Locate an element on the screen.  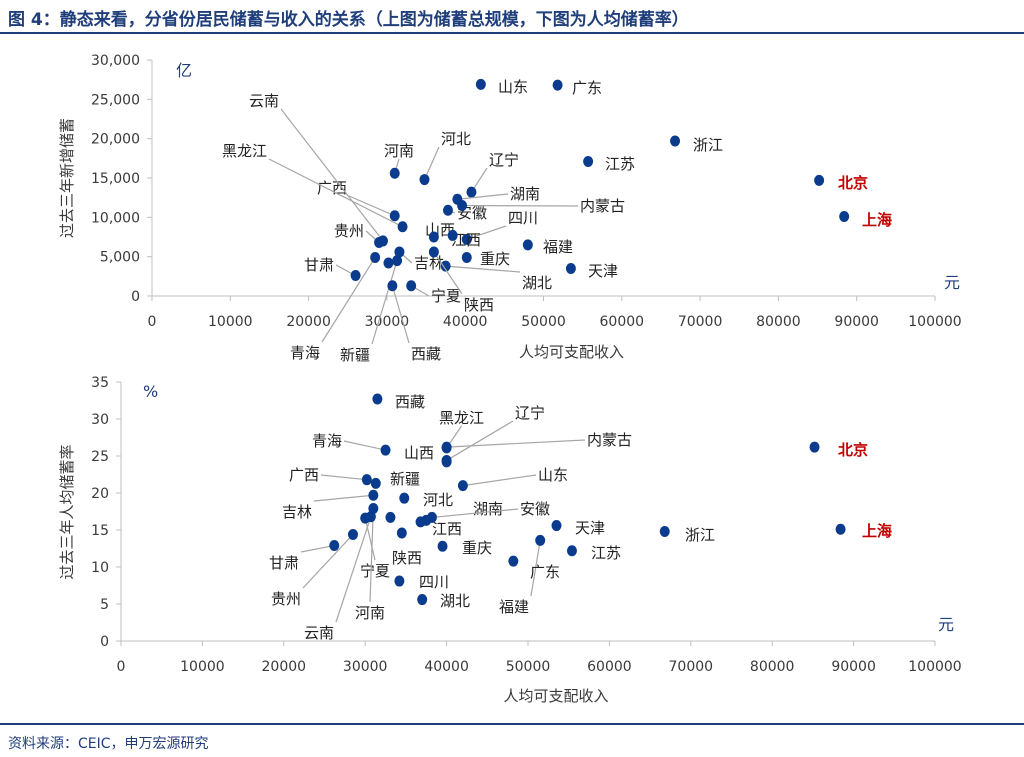
y-tick-label: 15 is located at coordinates (100, 531).